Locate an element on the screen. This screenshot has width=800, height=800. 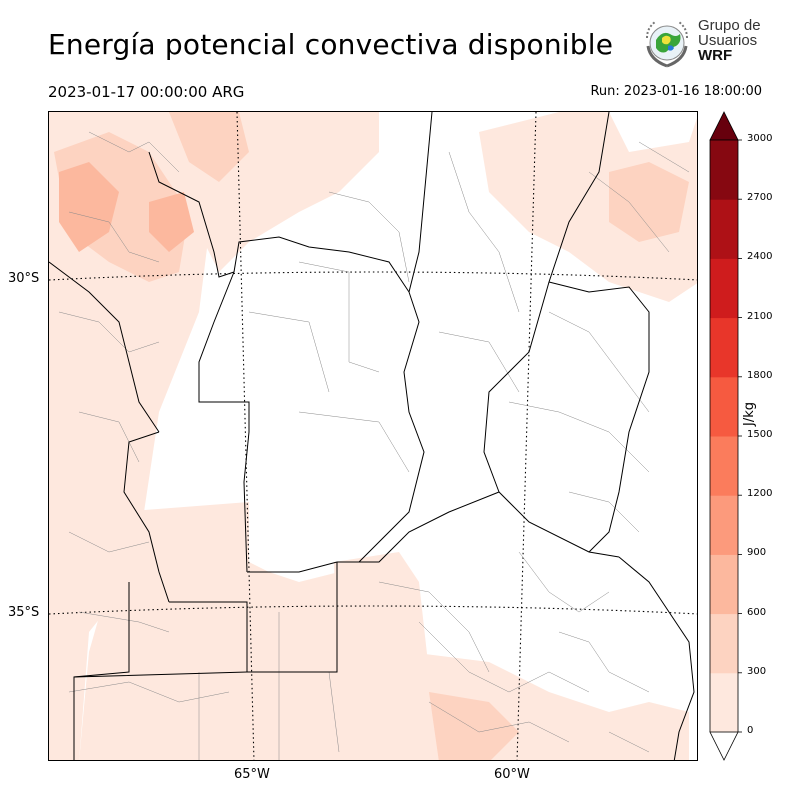
colorbar-tick-label: 0 is located at coordinates (750, 730).